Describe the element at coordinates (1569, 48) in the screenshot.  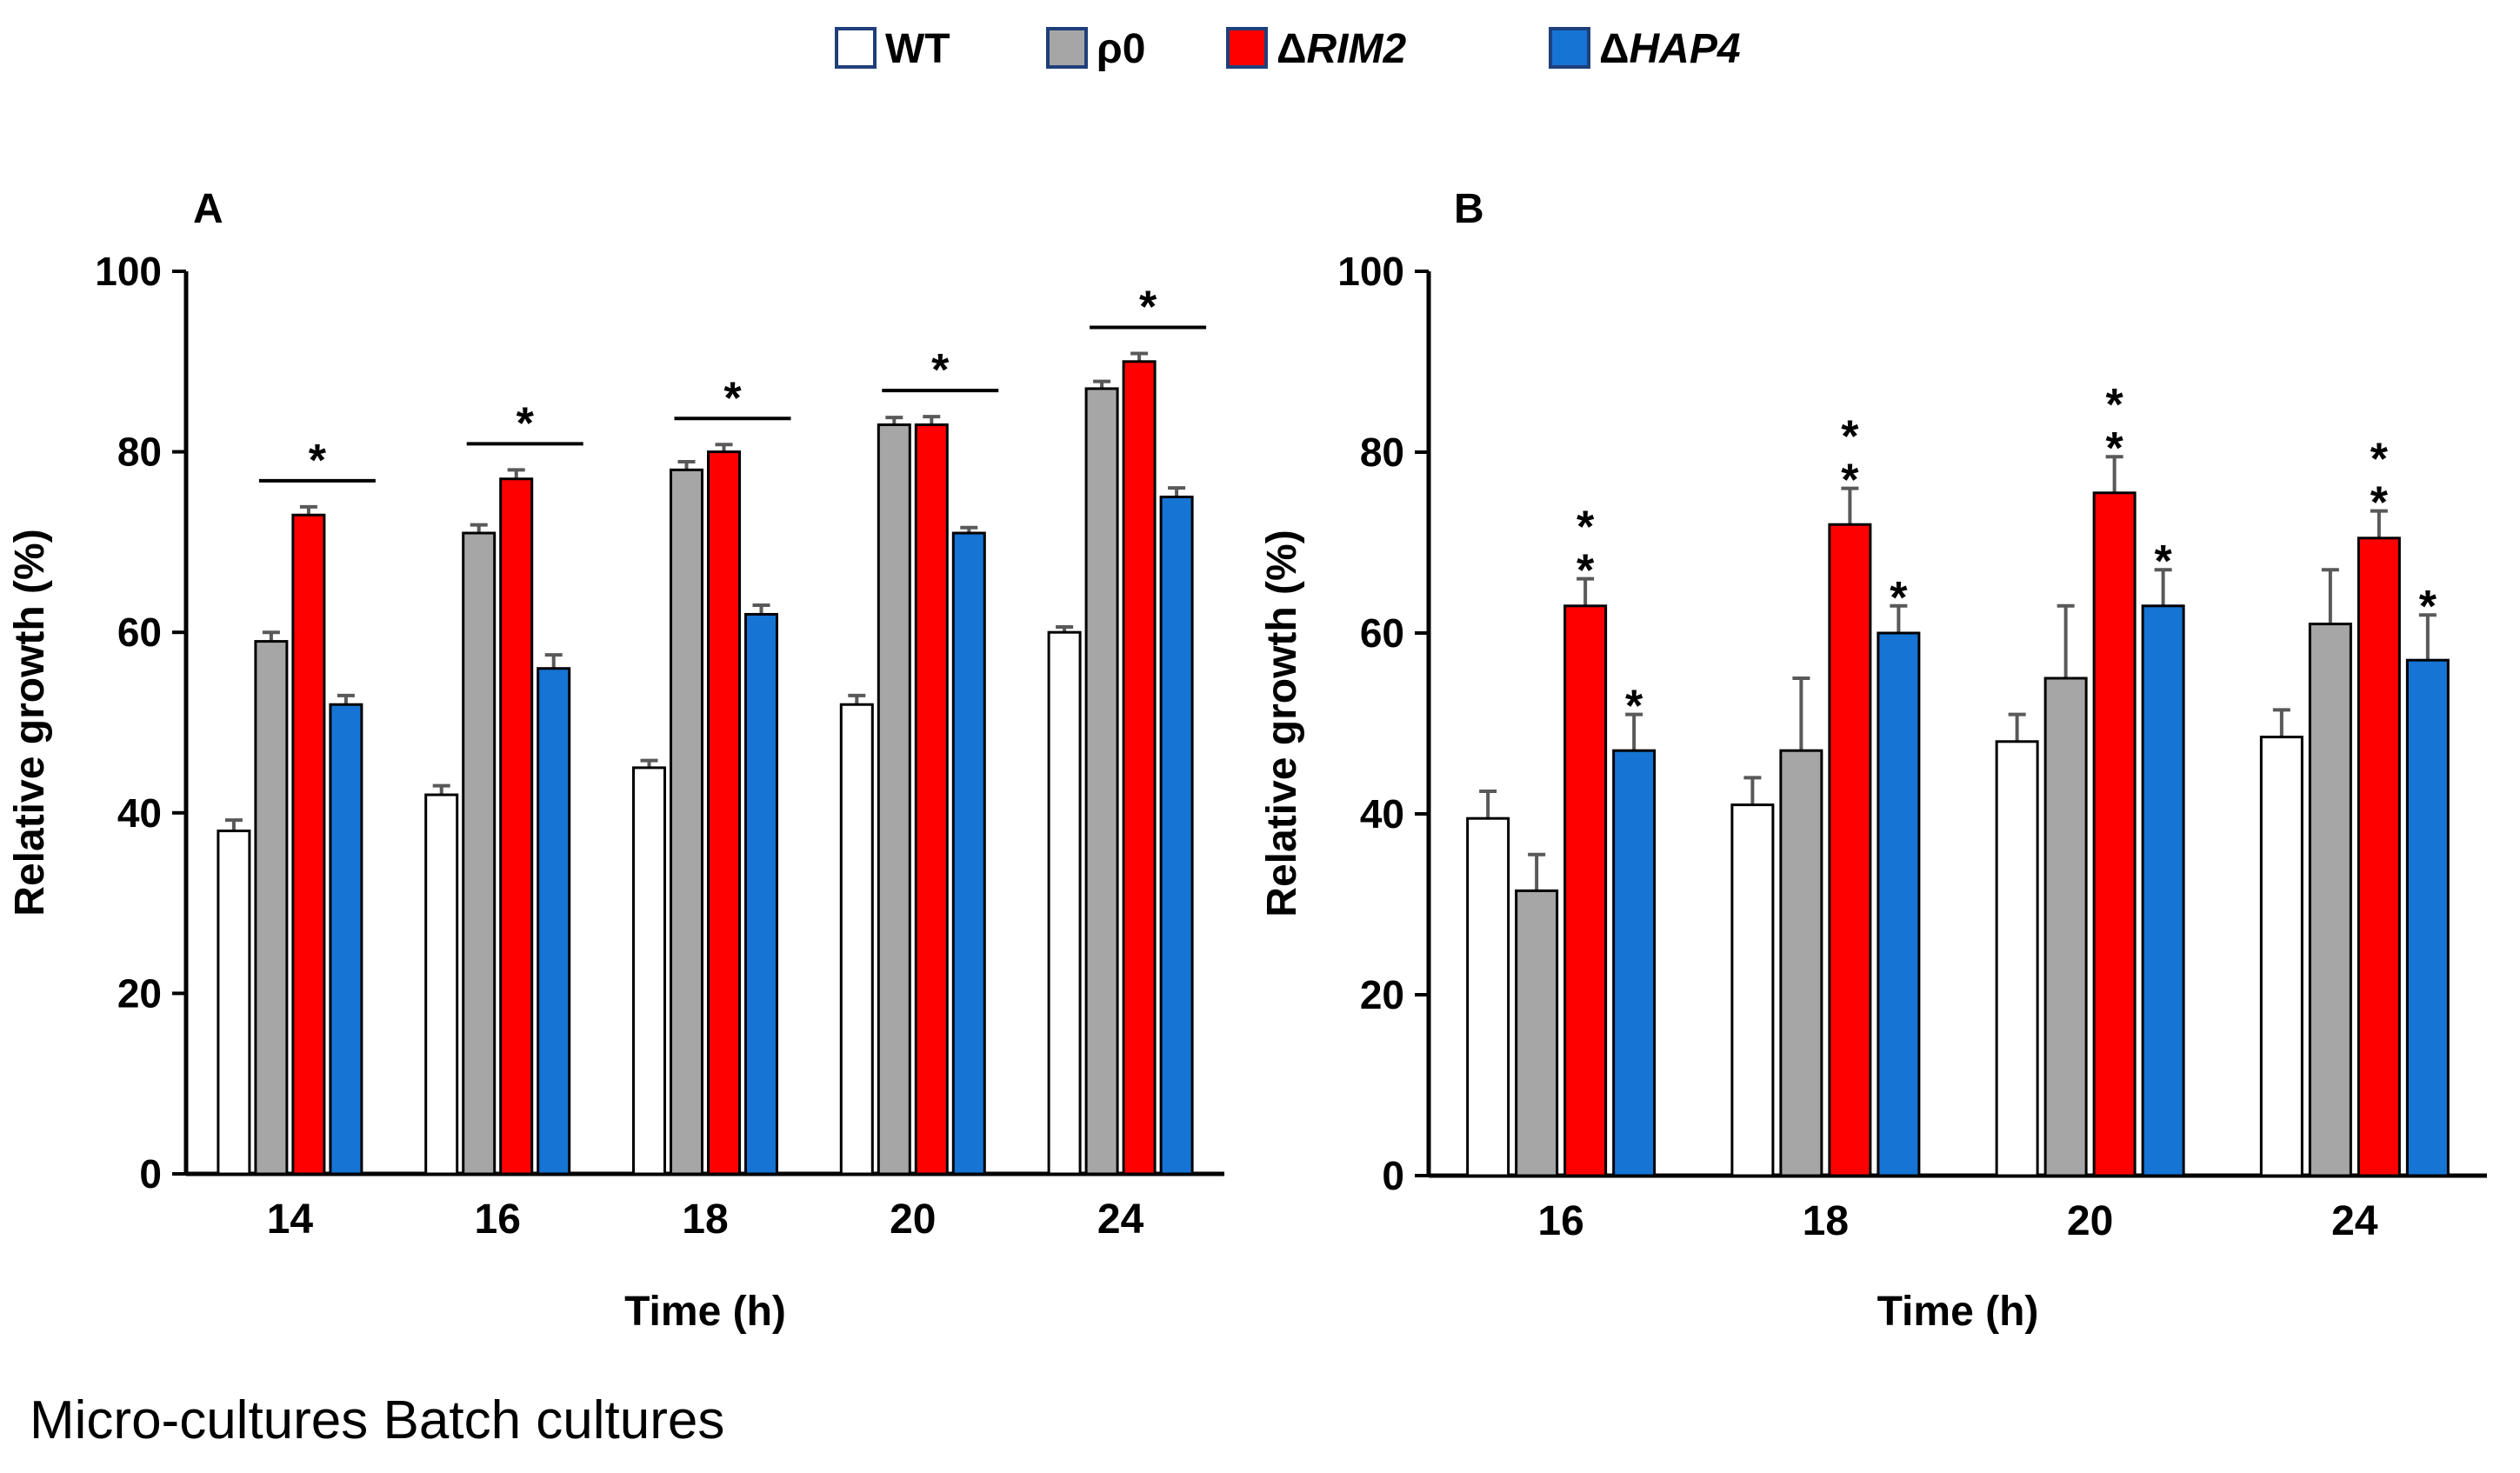
I see `legend-swatch-dHAP4` at that location.